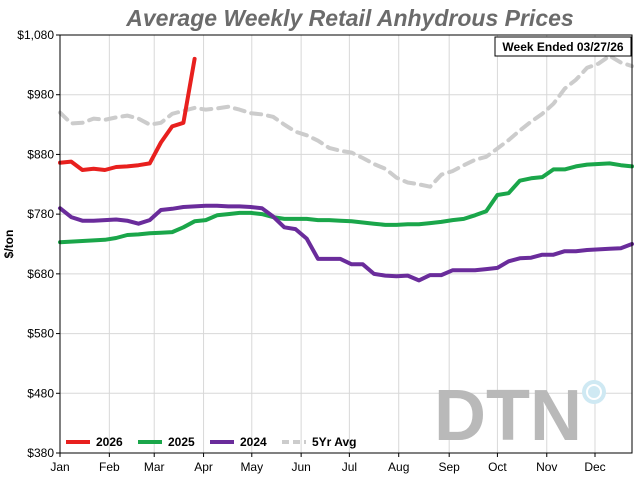 The height and width of the screenshot is (480, 640). Describe the element at coordinates (508, 416) in the screenshot. I see `dtn-logo-text: DTN` at that location.